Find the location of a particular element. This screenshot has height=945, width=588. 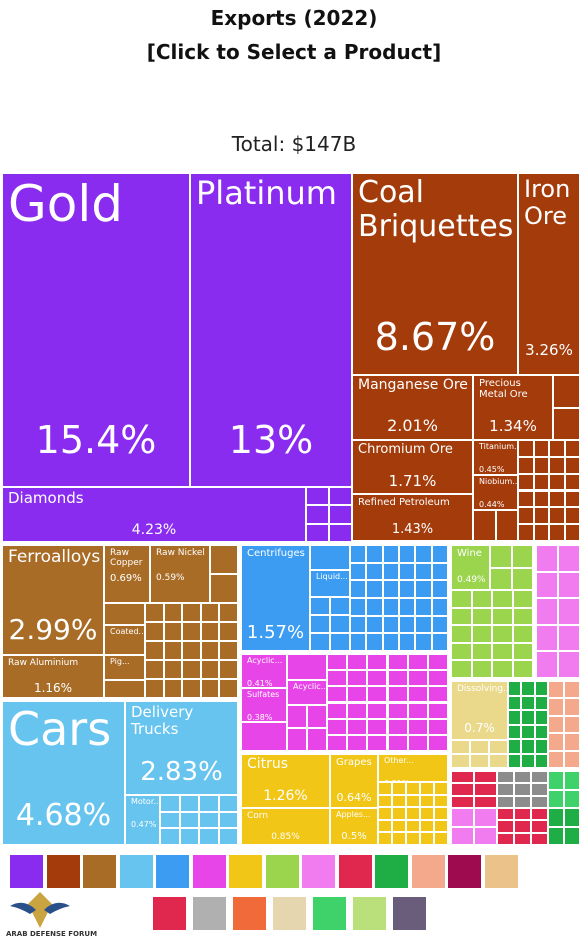

tile: Diamonds 4.23% is located at coordinates (154, 514).